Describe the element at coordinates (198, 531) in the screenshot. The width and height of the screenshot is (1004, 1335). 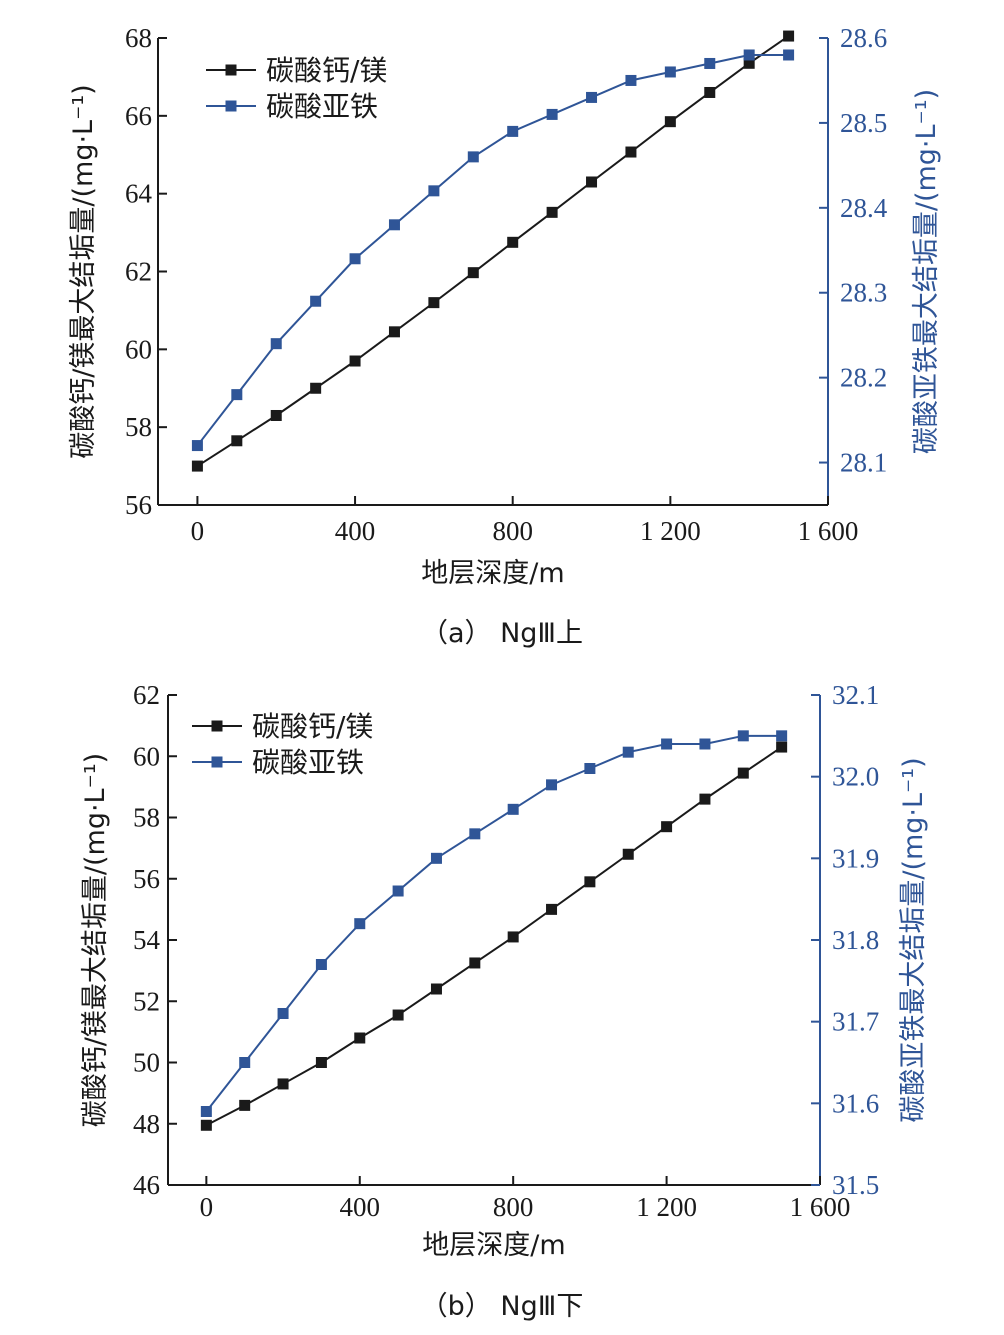
I see `x-tick-label: 0` at that location.